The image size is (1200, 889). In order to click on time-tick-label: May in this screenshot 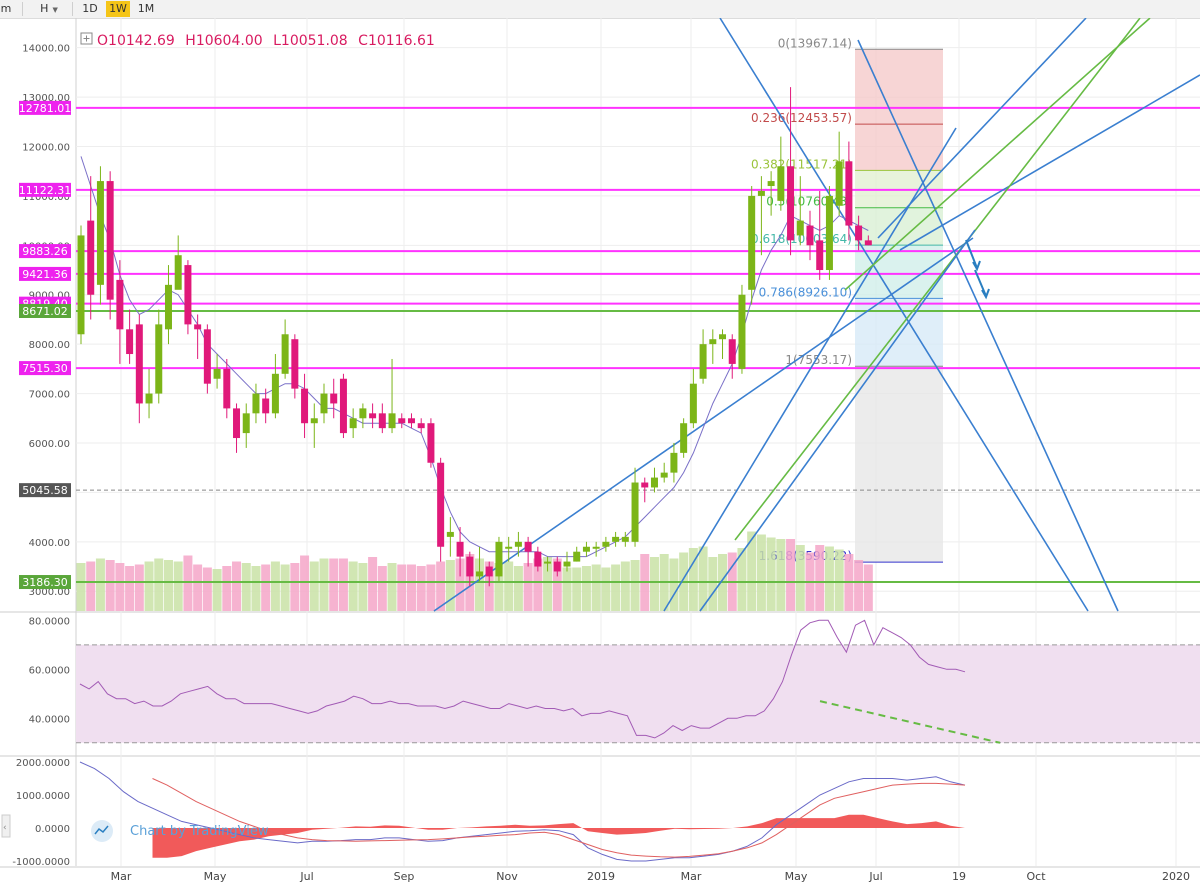, I will do `click(796, 876)`.